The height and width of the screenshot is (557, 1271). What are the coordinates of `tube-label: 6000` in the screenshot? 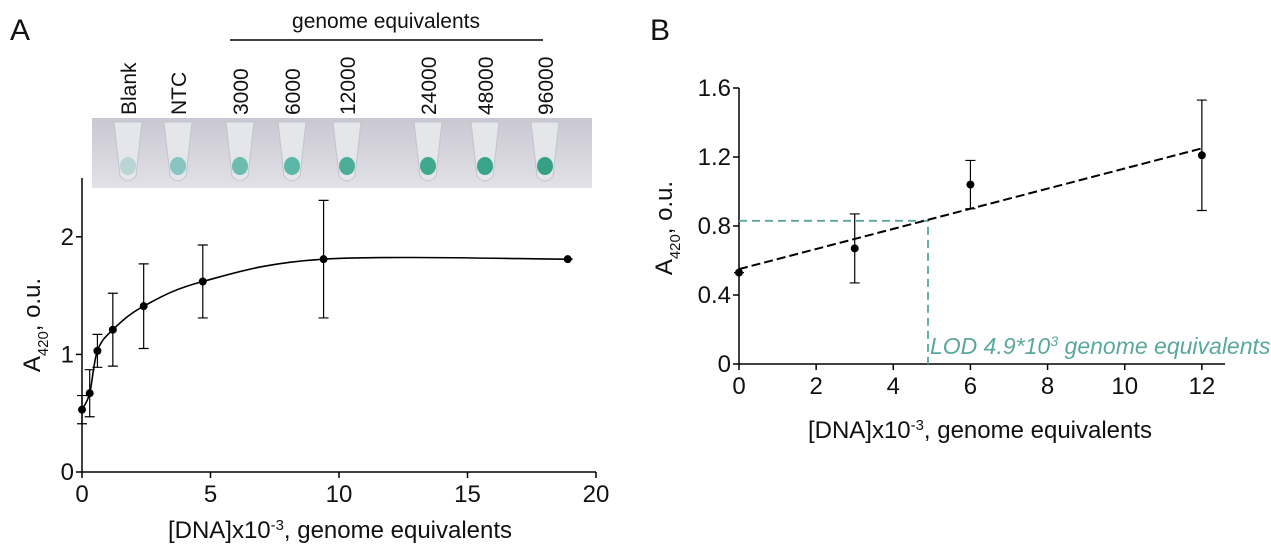 It's located at (293, 91).